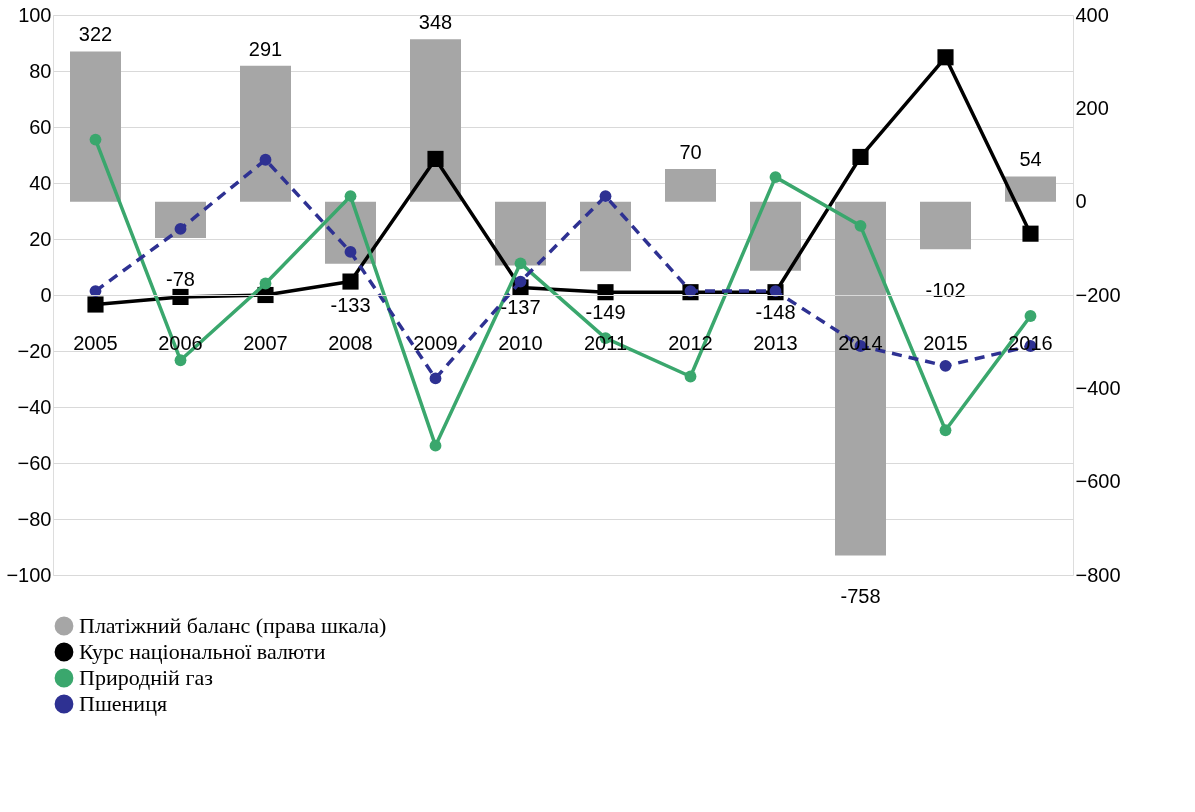  I want to click on y-tick-label: −20, so click(34, 350).